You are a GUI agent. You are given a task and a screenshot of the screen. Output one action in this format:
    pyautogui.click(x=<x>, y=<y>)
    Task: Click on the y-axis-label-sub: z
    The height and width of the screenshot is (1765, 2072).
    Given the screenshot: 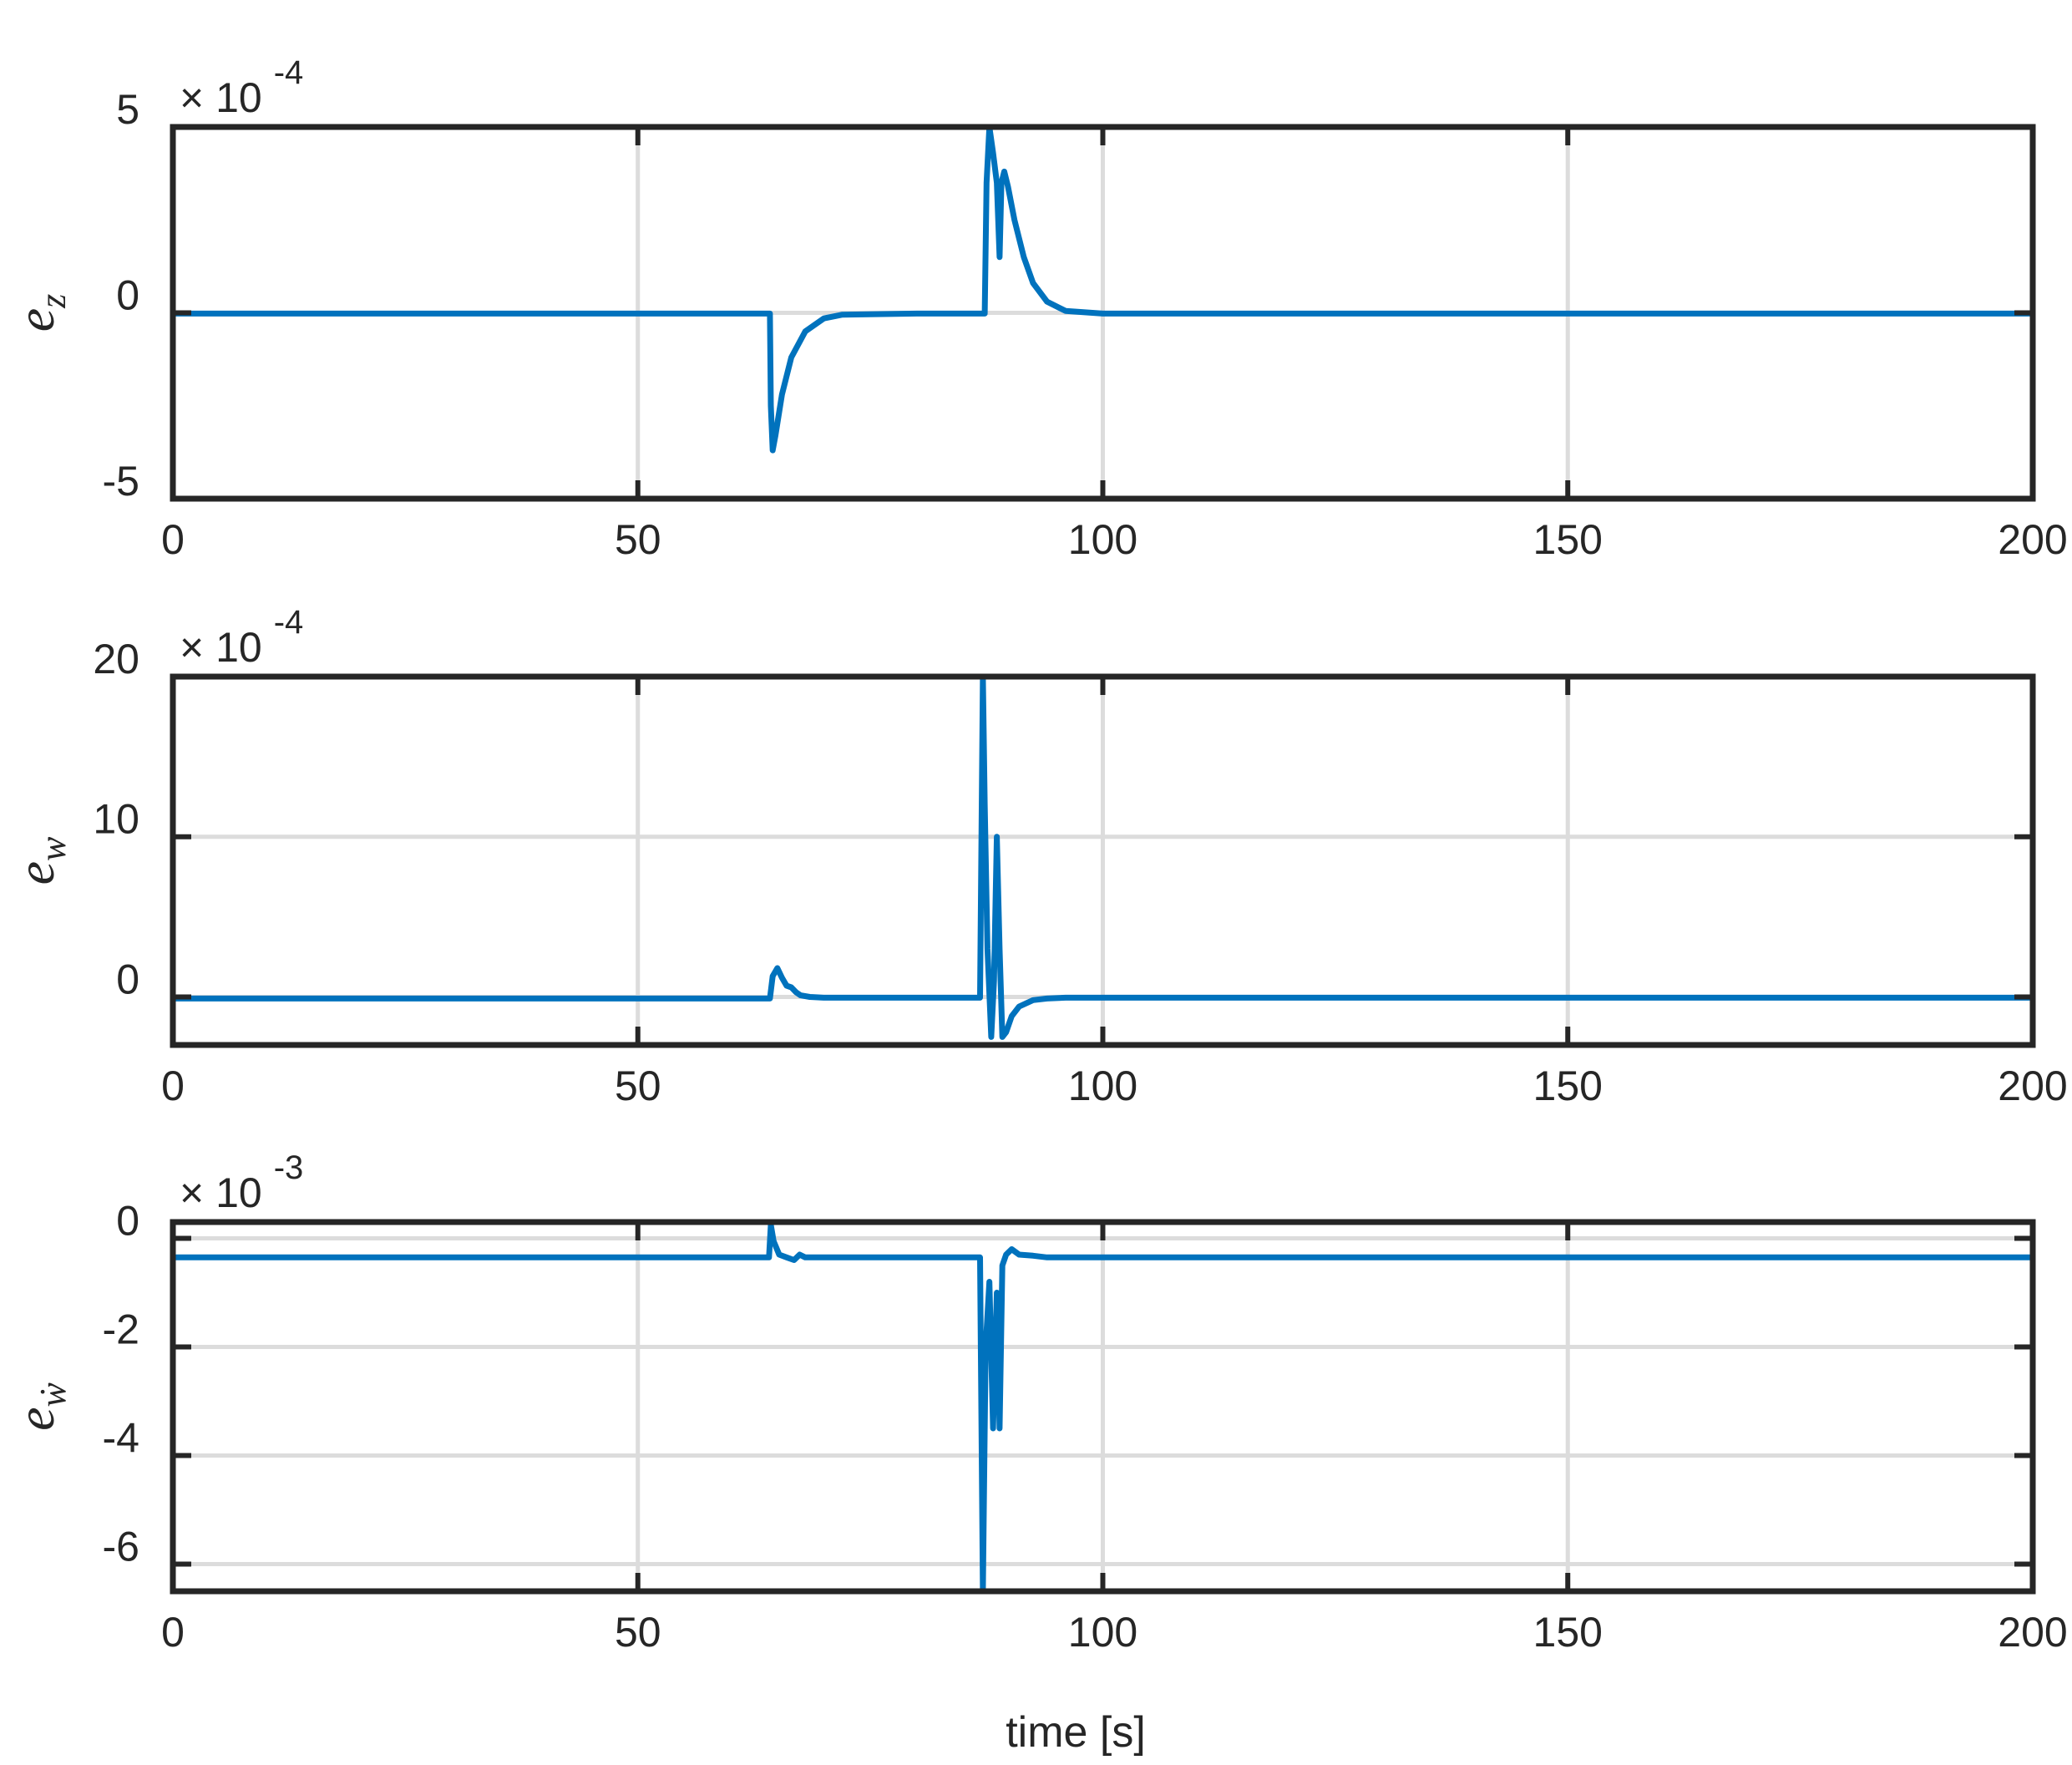 What is the action you would take?
    pyautogui.click(x=53, y=301)
    